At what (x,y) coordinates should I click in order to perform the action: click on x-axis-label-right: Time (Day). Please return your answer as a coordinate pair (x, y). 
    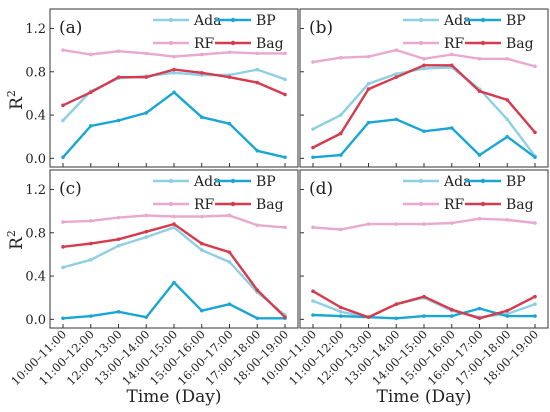
    Looking at the image, I should click on (424, 397).